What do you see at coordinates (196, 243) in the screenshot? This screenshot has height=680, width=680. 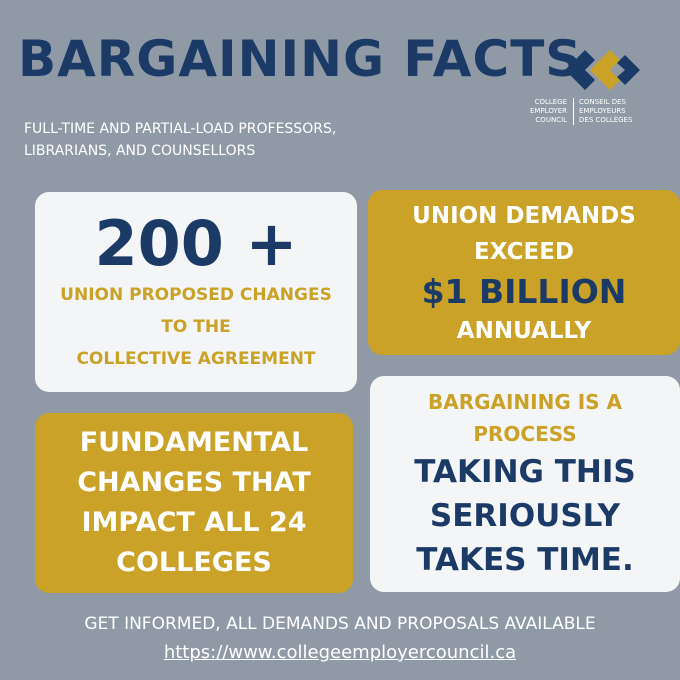 I see `big-number: 200 +` at bounding box center [196, 243].